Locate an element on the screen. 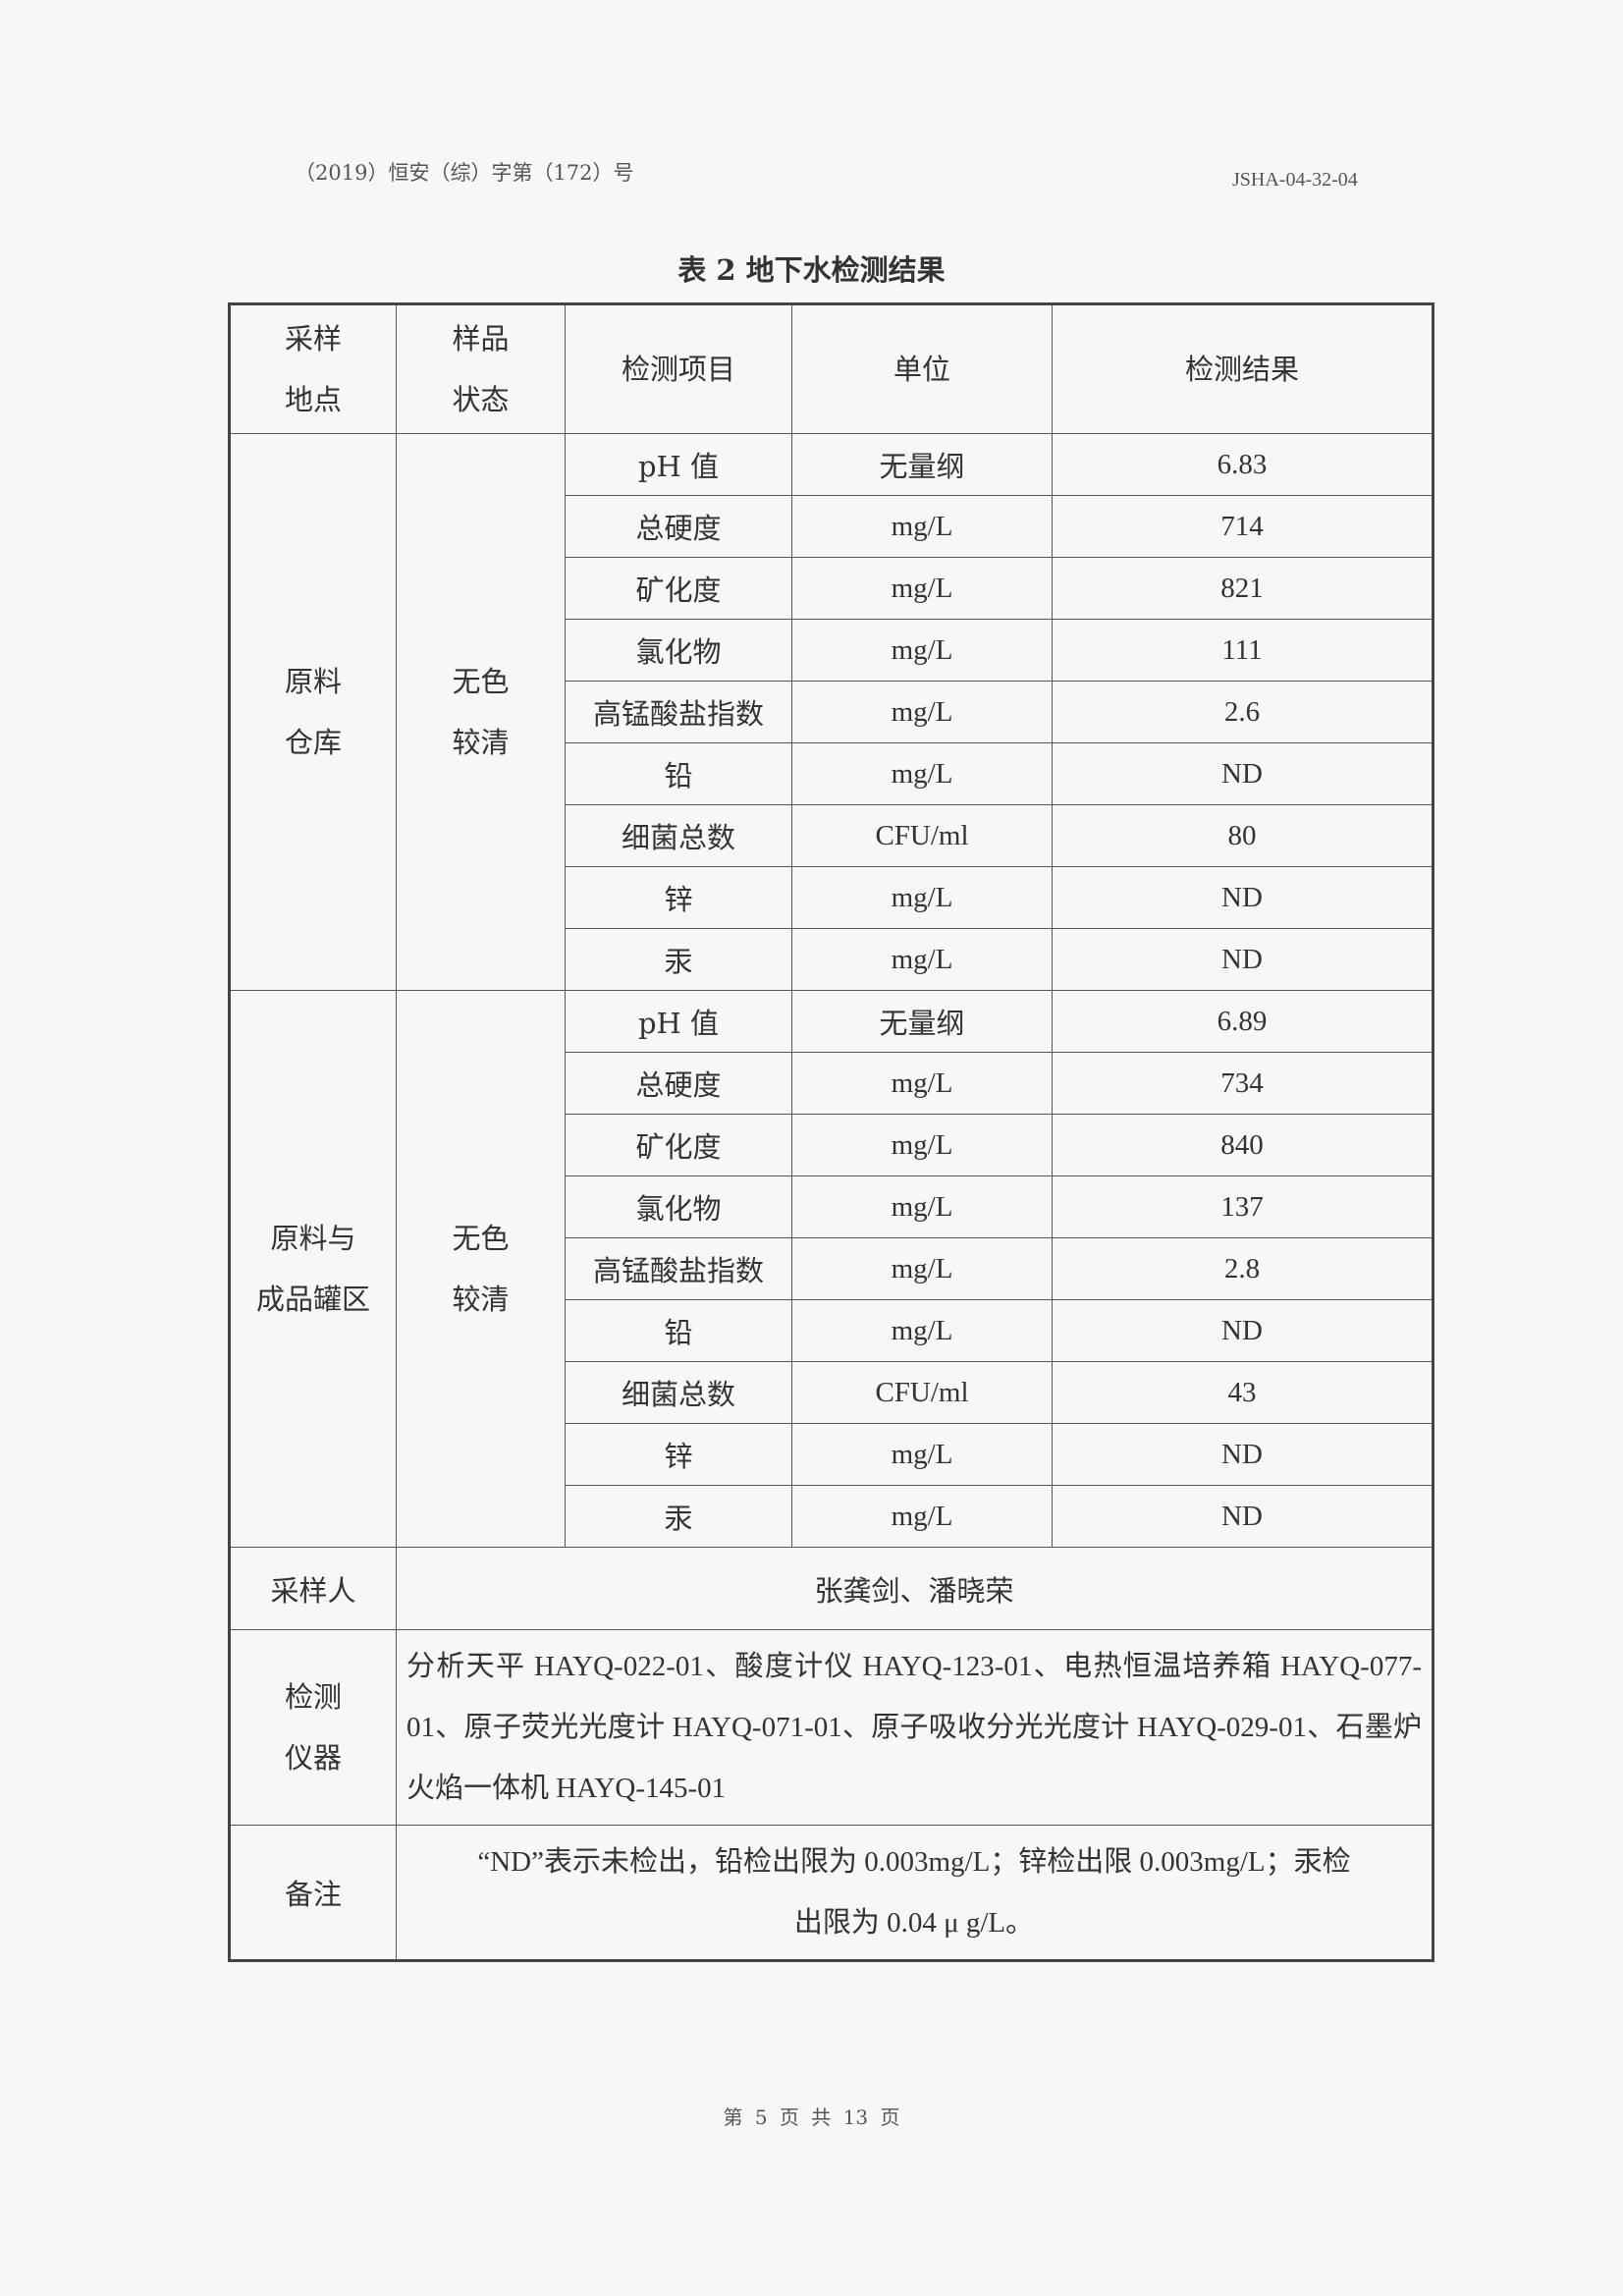 The image size is (1623, 2296). sampler-value: 张龚剑、潘晓荣 is located at coordinates (915, 1588).